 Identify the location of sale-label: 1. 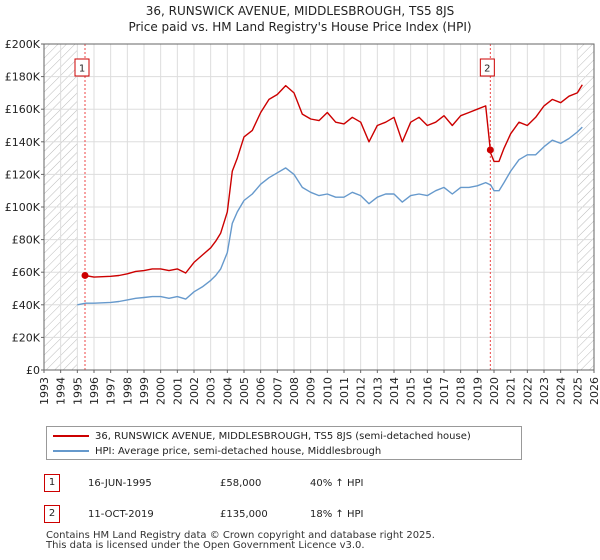
(82, 69).